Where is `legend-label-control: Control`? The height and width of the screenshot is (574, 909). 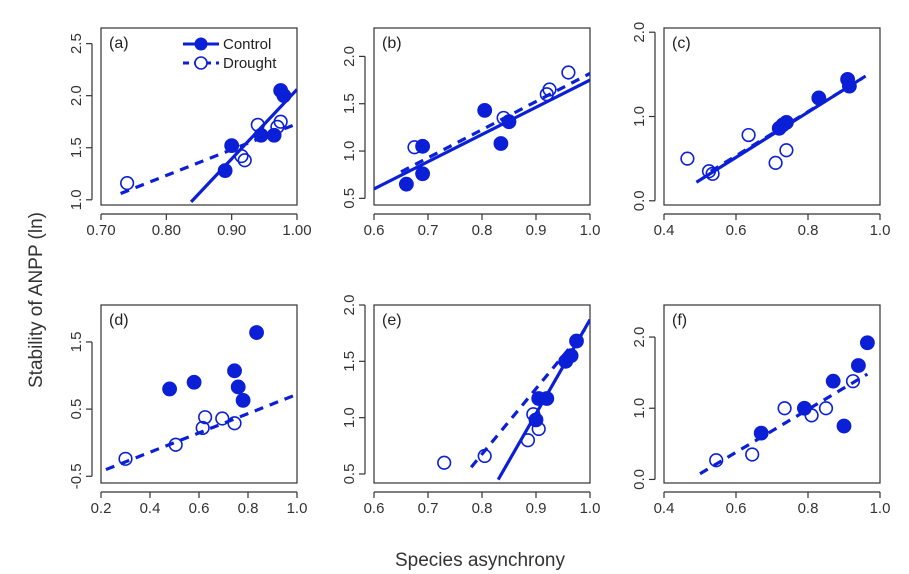
legend-label-control: Control is located at coordinates (247, 44).